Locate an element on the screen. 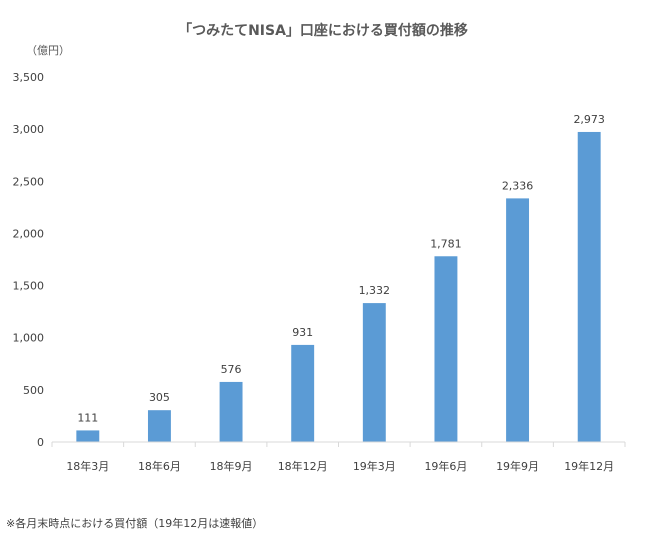  x-tick-label: 19年12月 is located at coordinates (589, 466).